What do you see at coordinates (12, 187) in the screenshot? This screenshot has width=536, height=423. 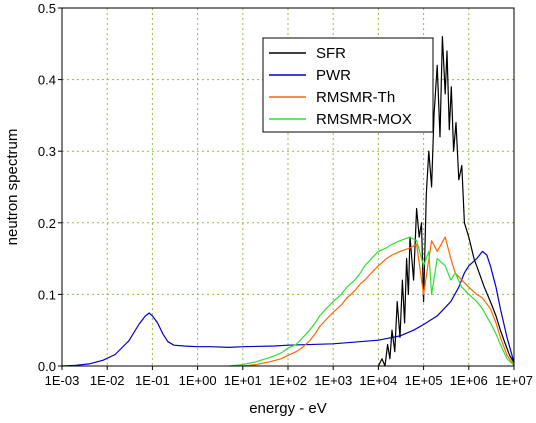 I see `y-axis-label: neutron spectrum` at bounding box center [12, 187].